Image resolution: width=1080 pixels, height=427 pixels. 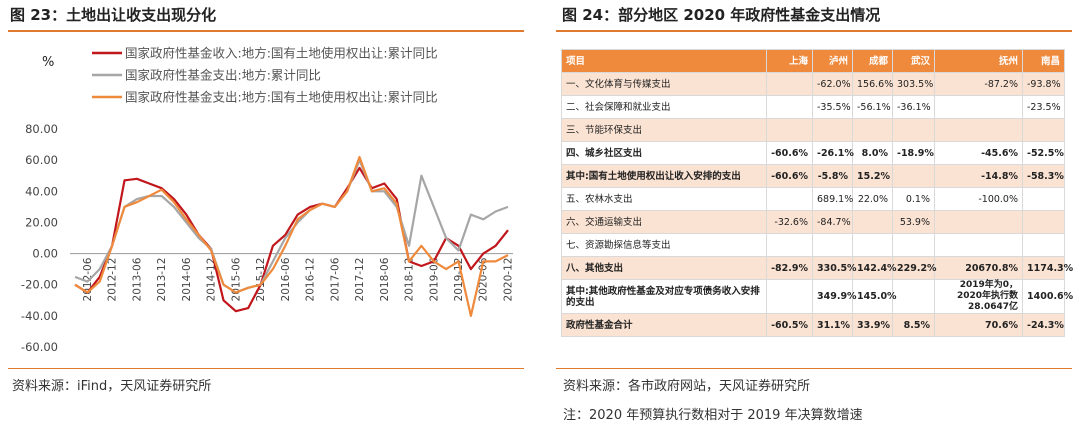 I want to click on row-label: 二、社会保障和就业支出, so click(x=664, y=107).